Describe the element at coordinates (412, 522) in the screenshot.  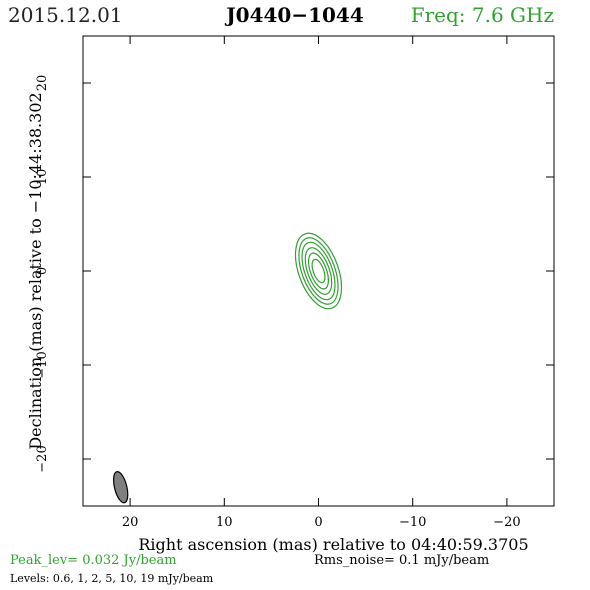
I see `x-tick-label: −10` at that location.